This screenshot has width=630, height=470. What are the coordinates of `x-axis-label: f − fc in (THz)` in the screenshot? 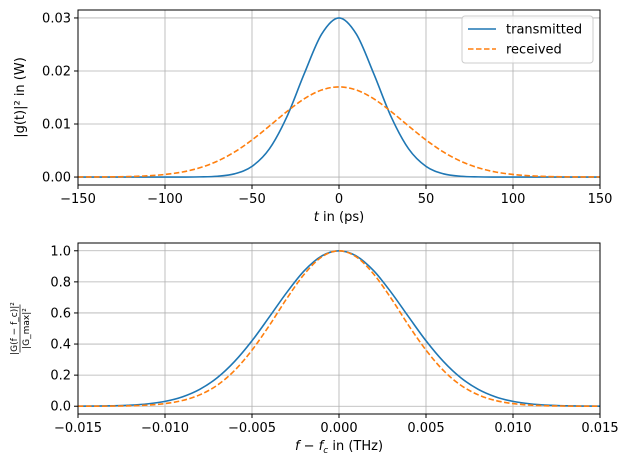 It's located at (339, 447).